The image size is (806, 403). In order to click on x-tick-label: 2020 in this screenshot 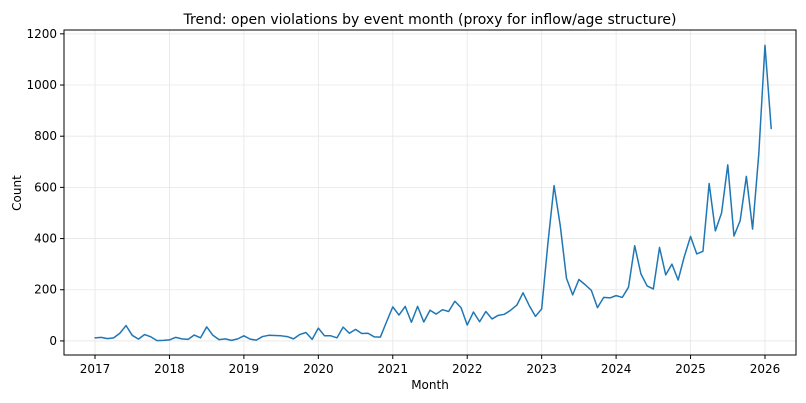, I will do `click(318, 369)`.